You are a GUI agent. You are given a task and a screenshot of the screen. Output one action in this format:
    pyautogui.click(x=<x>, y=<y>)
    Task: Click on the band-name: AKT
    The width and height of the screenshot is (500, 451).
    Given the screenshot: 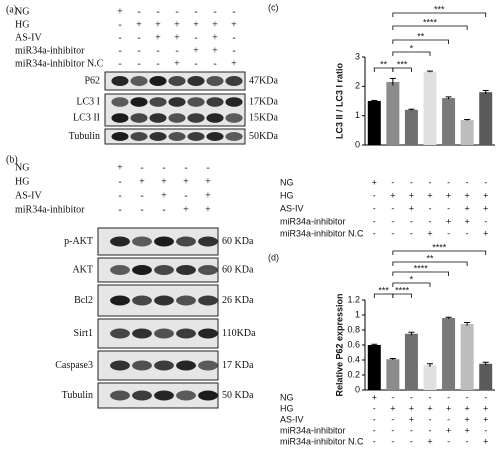 What is the action you would take?
    pyautogui.click(x=82, y=269)
    